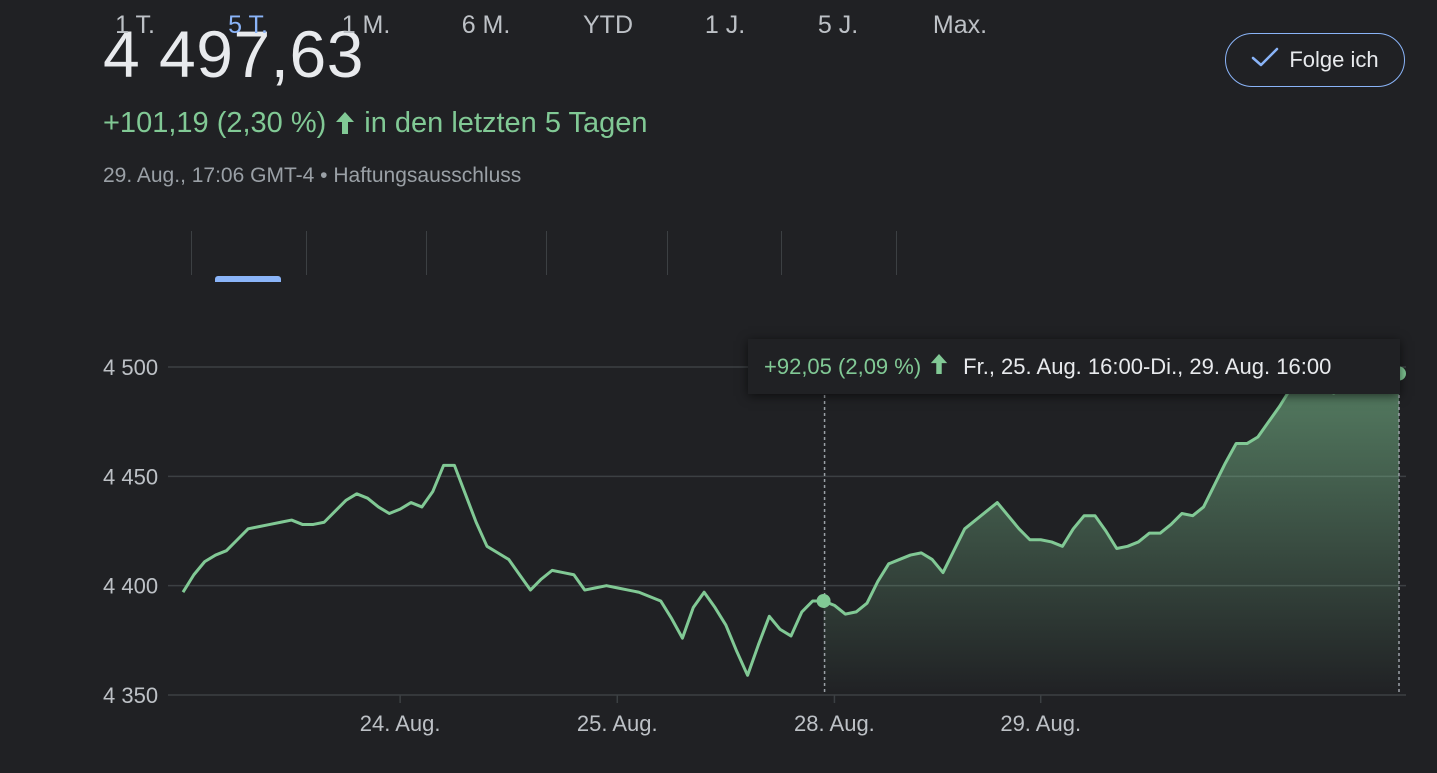  I want to click on tab-label: YTD, so click(608, 25).